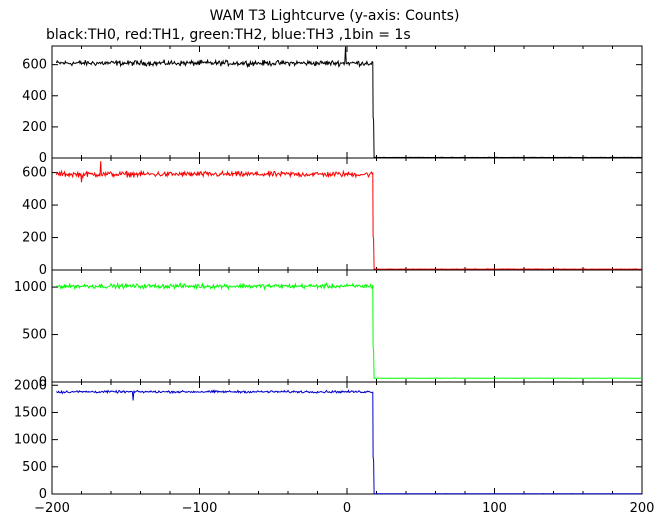 This screenshot has height=515, width=669. Describe the element at coordinates (52, 508) in the screenshot. I see `x-tick-label: −200` at that location.